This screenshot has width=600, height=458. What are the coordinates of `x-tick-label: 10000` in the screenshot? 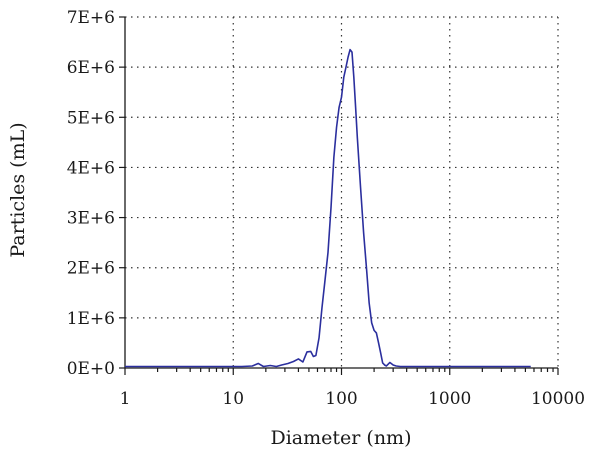 It's located at (558, 399).